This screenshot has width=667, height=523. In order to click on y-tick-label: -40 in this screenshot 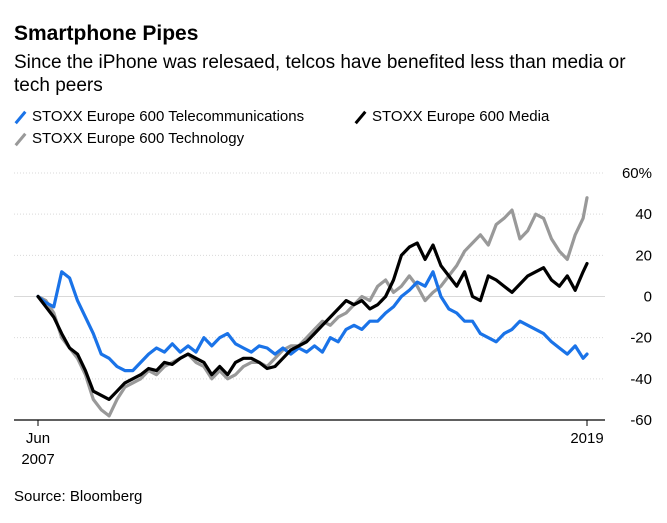, I will do `click(641, 379)`.